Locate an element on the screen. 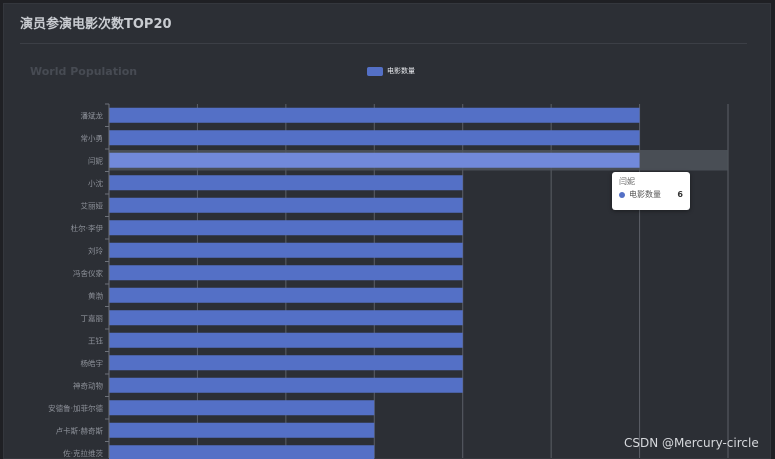 The image size is (775, 459). legend-label: 电影数量 is located at coordinates (401, 71).